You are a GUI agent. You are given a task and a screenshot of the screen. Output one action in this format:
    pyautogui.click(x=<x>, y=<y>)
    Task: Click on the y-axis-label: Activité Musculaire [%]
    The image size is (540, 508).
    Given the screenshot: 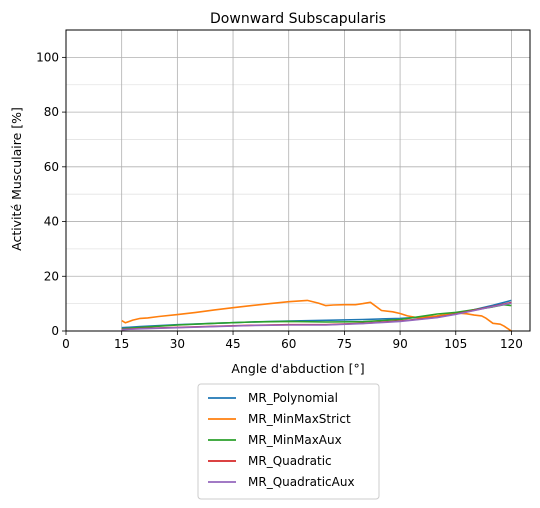 What is the action you would take?
    pyautogui.click(x=16, y=179)
    